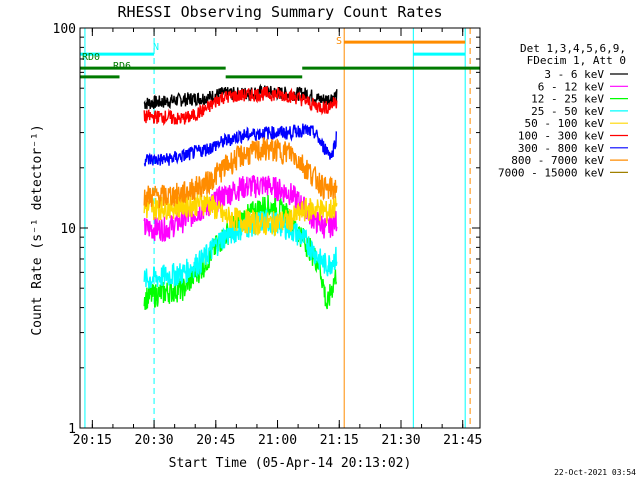  What do you see at coordinates (573, 48) in the screenshot?
I see `legend-header-line-1: Det 1,3,4,5,6,9,` at bounding box center [573, 48].